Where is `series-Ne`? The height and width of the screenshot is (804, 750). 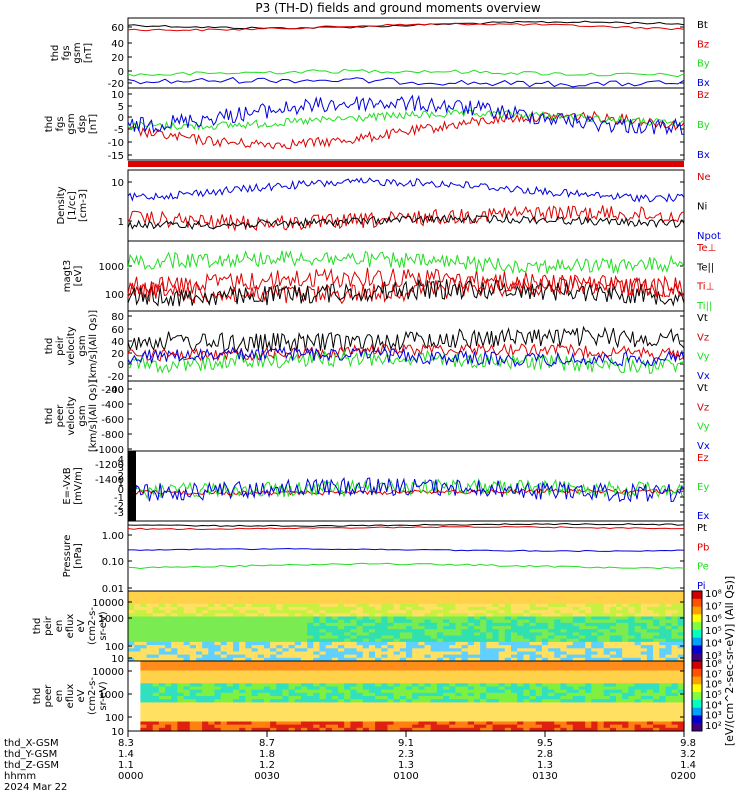 series-Ne is located at coordinates (406, 218).